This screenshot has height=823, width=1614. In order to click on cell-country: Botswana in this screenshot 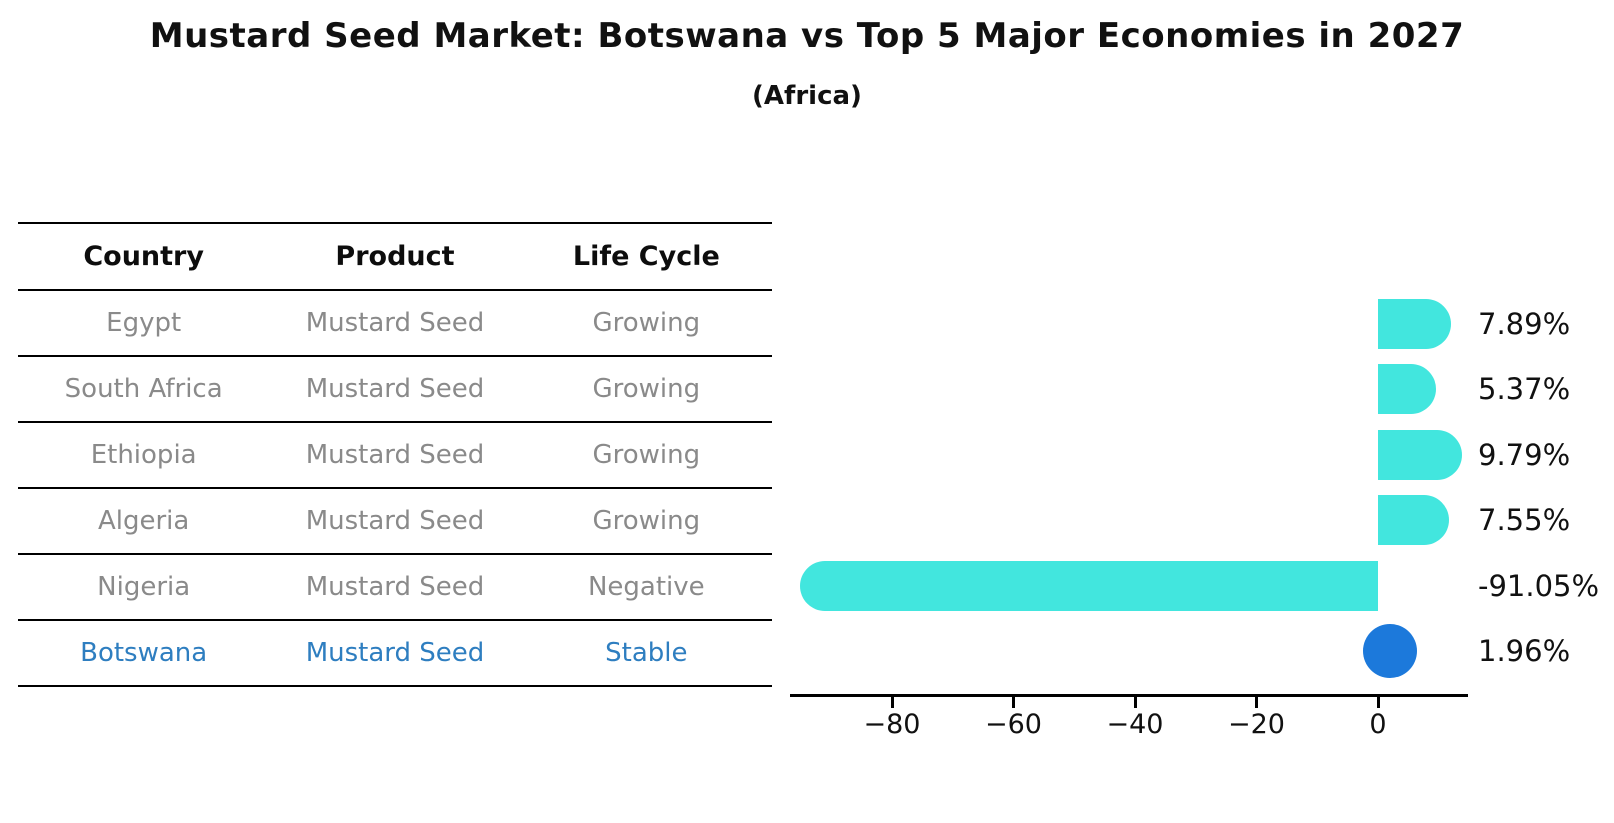, I will do `click(144, 653)`.